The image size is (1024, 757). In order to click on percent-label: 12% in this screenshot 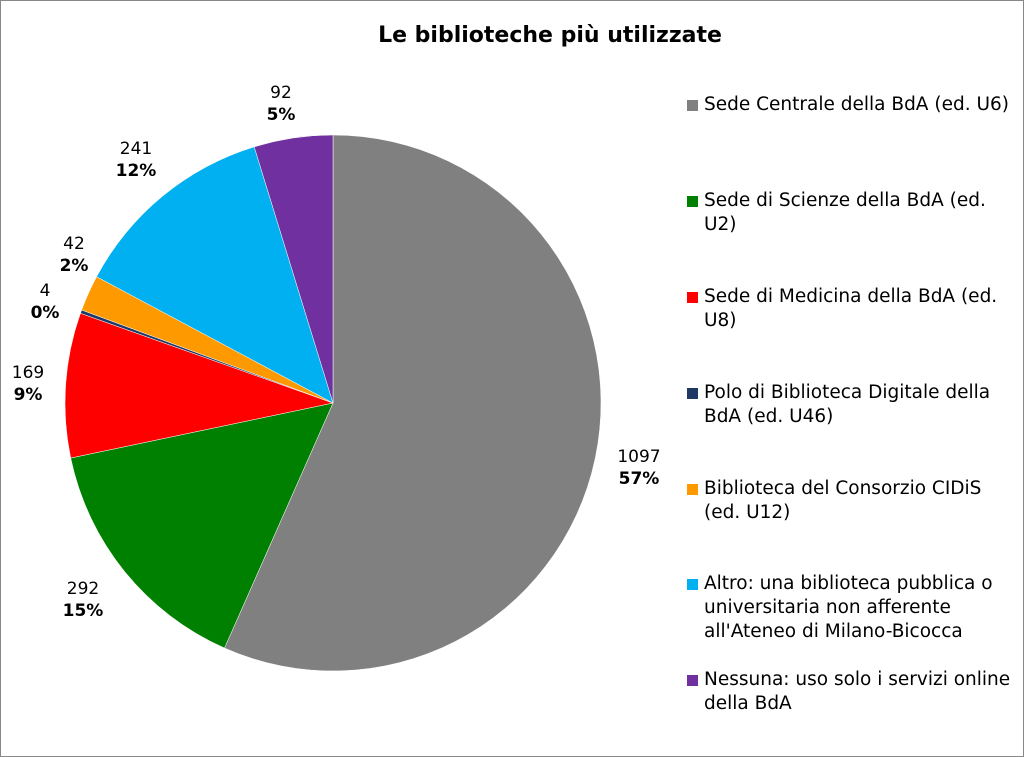, I will do `click(136, 171)`.